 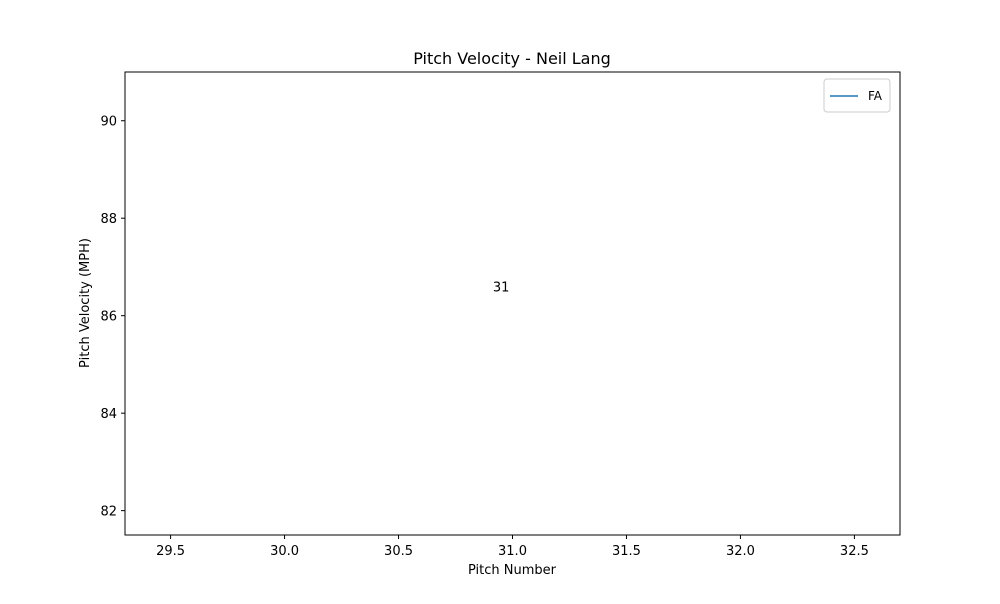 What do you see at coordinates (108, 317) in the screenshot?
I see `y-tick-label: 86` at bounding box center [108, 317].